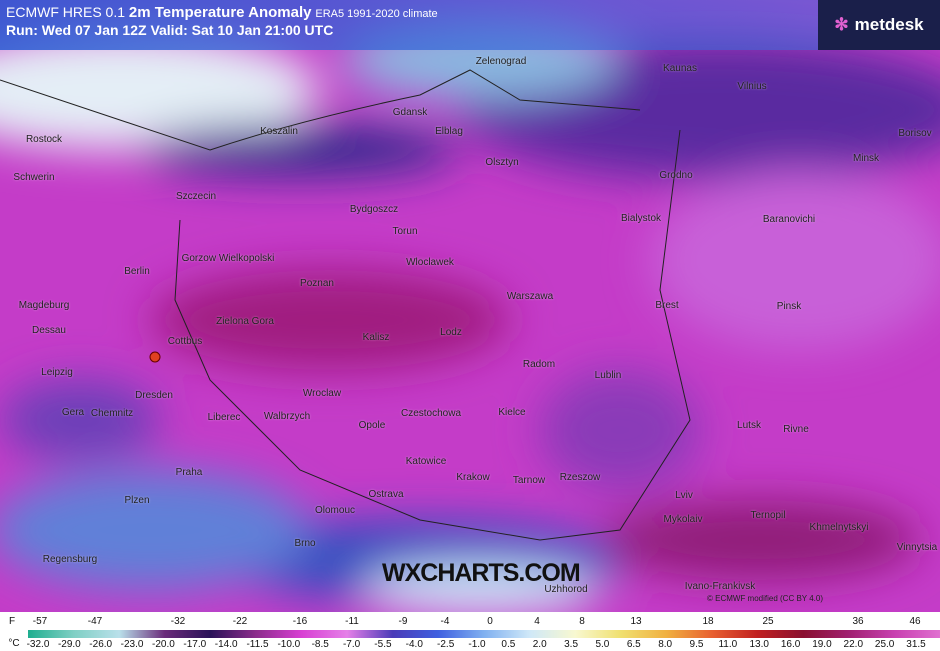  I want to click on city-label: Poznan, so click(317, 283).